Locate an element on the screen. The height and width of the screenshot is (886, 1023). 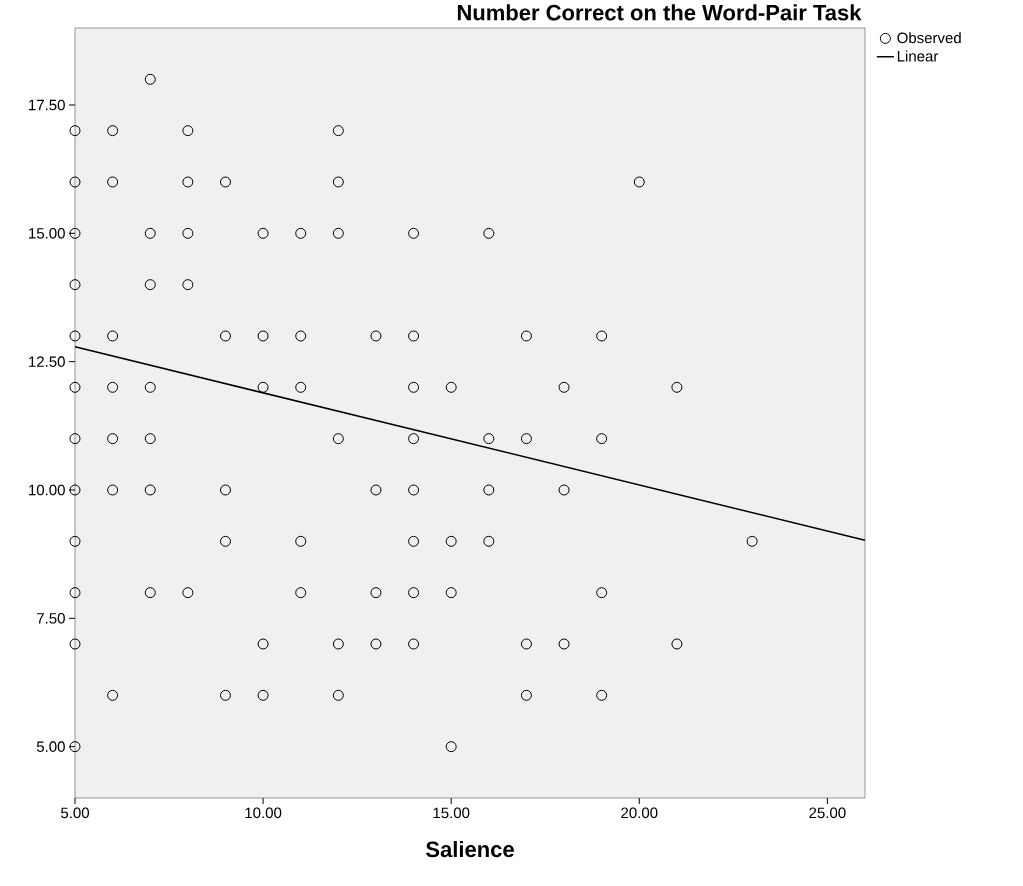
legend-label: Linear is located at coordinates (918, 56).